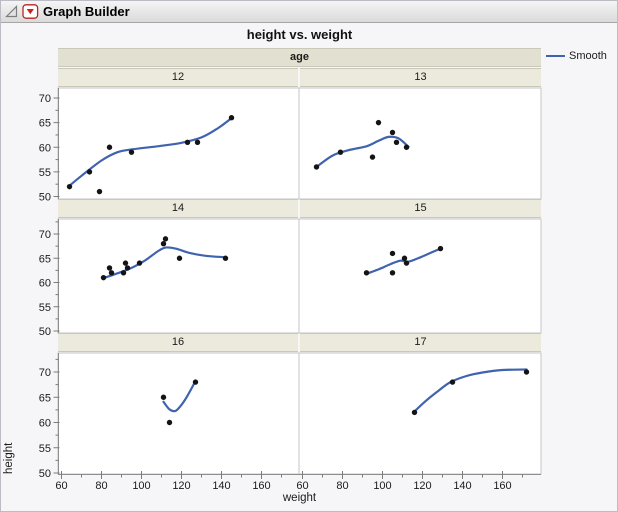  I want to click on legend-item-smooth: Smooth, so click(576, 56).